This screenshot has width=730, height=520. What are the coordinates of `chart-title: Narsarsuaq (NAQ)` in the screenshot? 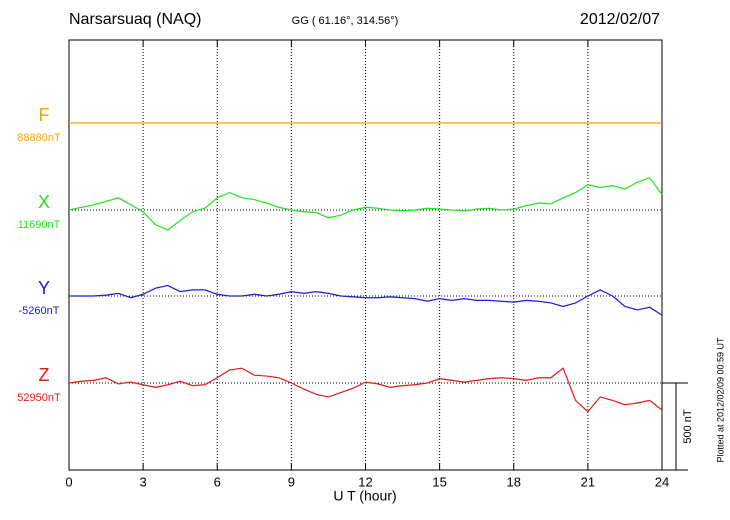 It's located at (135, 19).